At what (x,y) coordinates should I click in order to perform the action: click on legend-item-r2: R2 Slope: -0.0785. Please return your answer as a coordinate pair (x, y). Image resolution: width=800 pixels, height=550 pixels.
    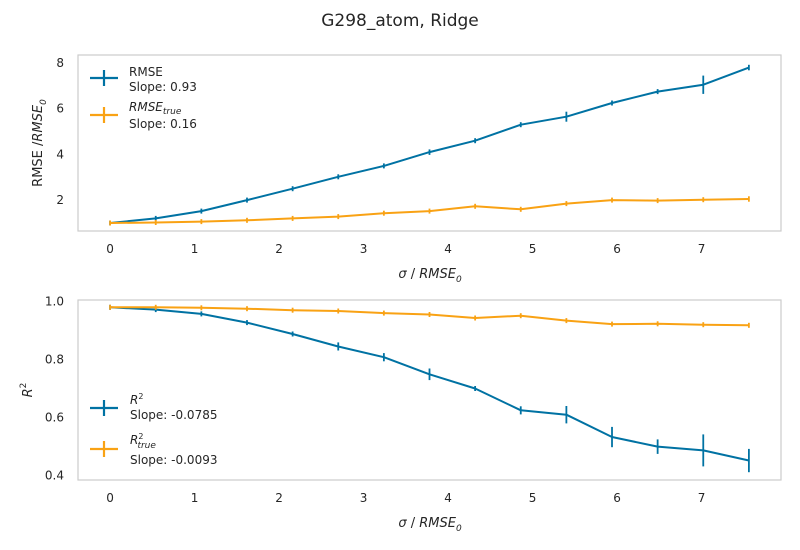
    Looking at the image, I should click on (153, 407).